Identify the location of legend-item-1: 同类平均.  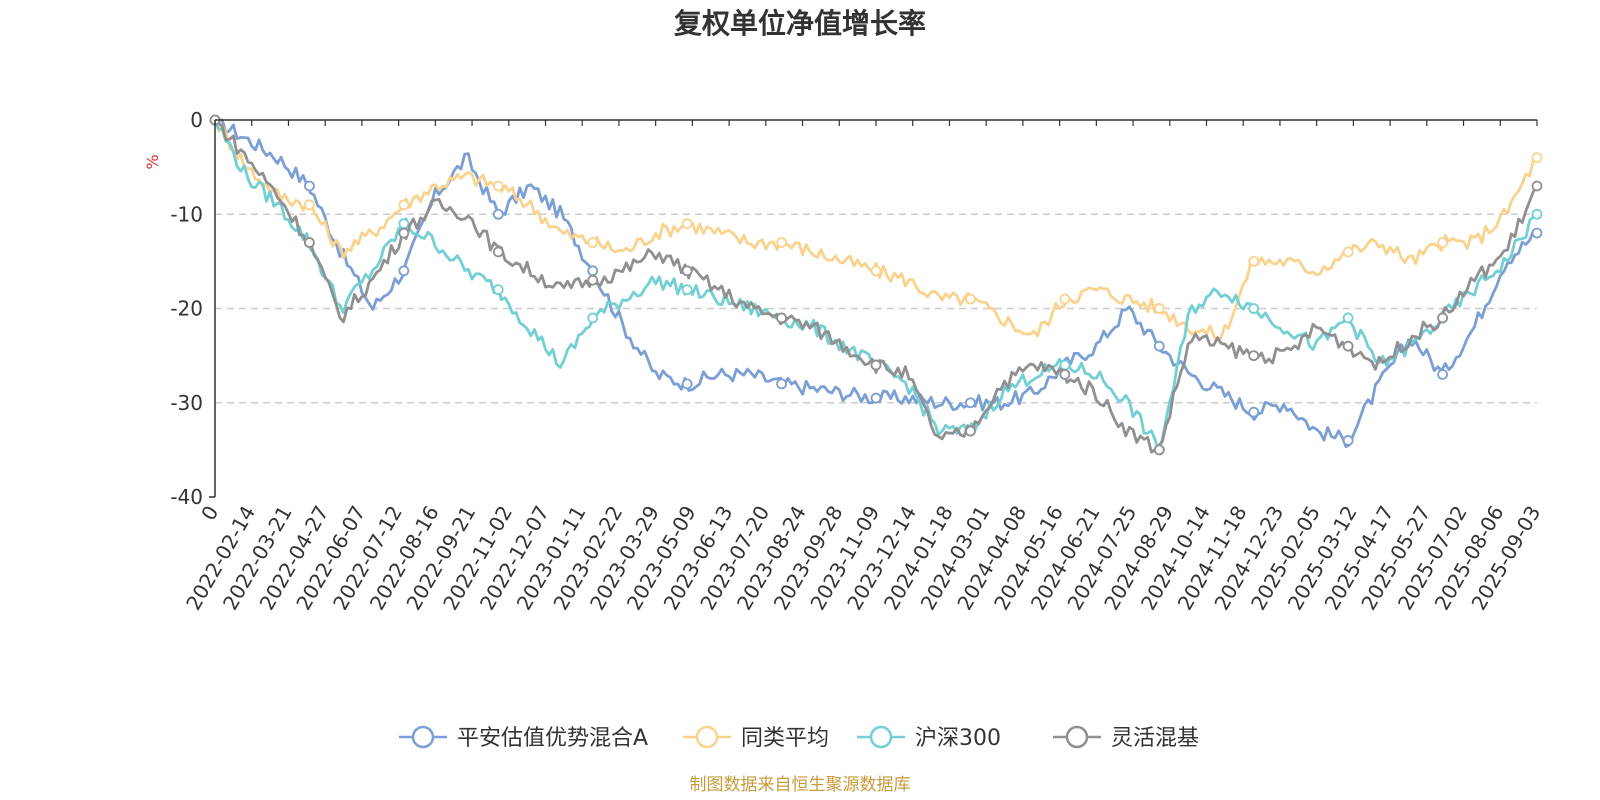
(756, 738).